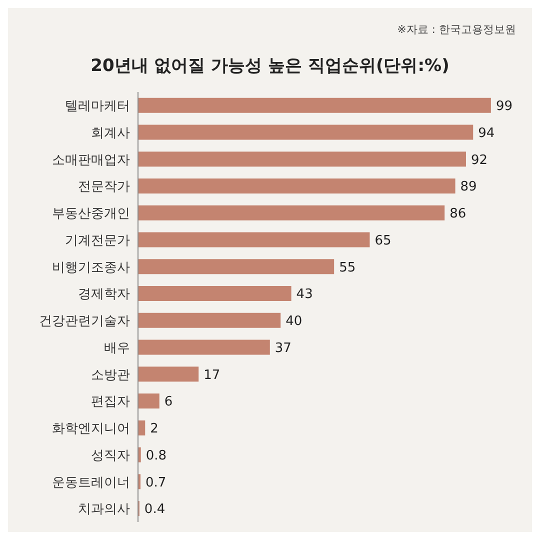  Describe the element at coordinates (91, 482) in the screenshot. I see `y-tick-label: 운동트레이너` at that location.